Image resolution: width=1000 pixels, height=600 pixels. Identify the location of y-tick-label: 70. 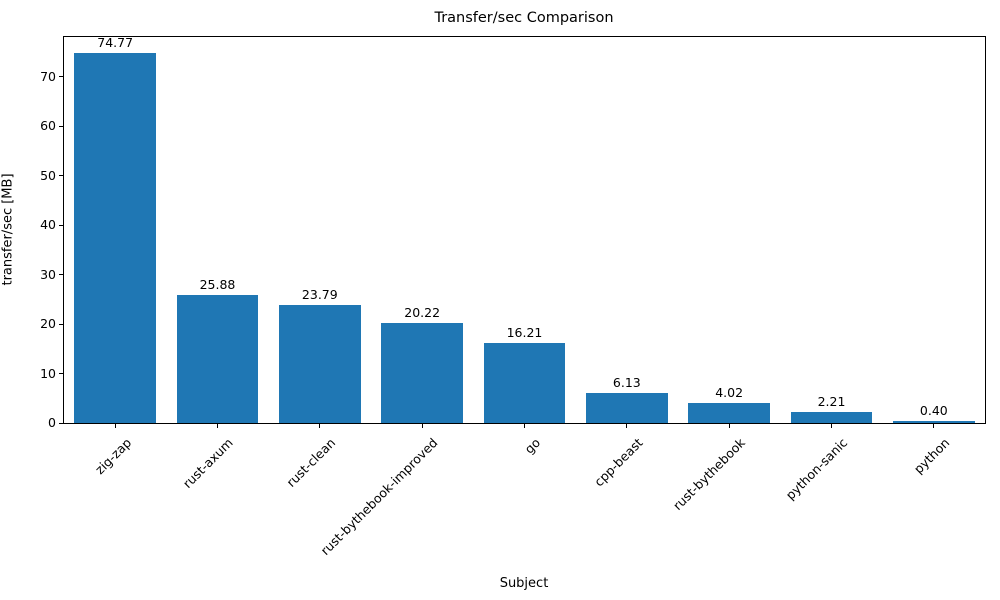
(48, 76).